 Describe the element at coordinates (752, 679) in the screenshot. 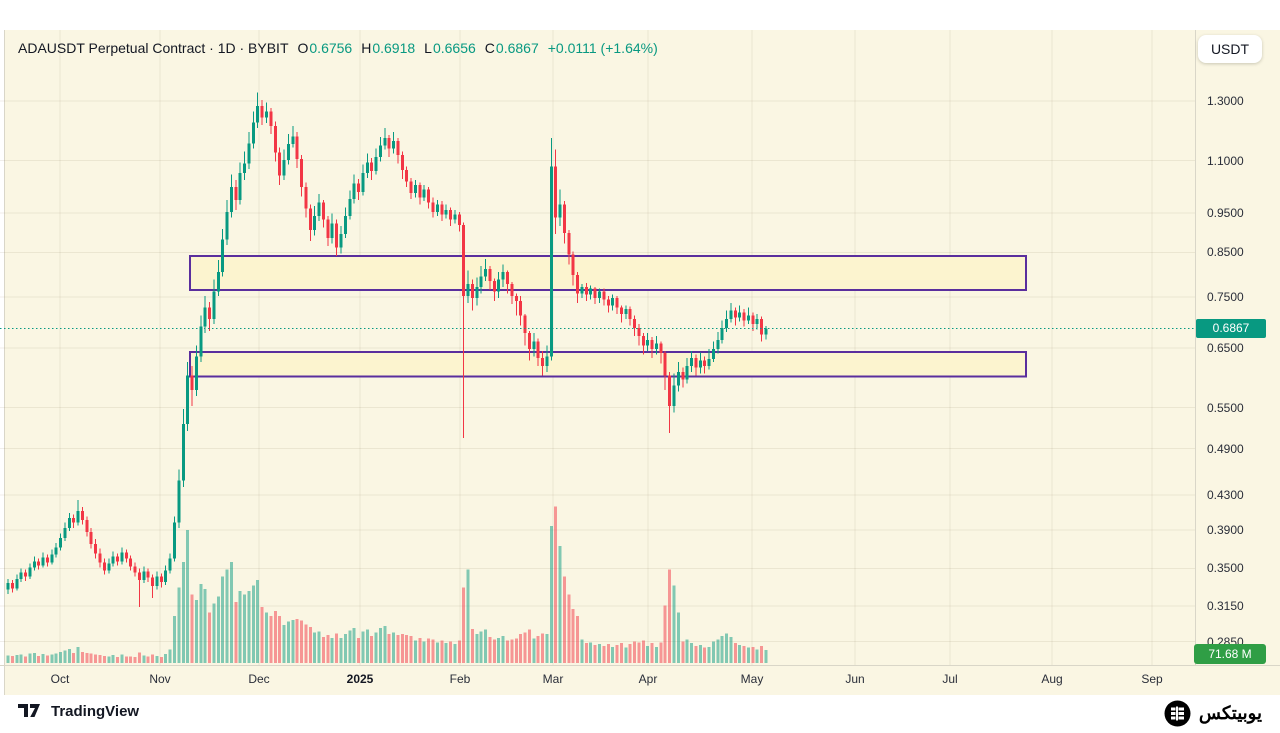

I see `time-tick-label: May` at that location.